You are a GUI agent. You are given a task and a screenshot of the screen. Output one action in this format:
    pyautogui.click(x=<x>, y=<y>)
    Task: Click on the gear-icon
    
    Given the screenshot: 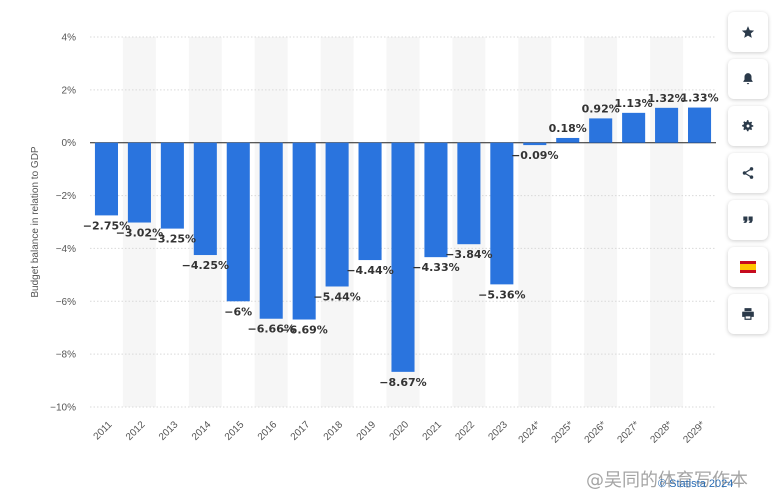 What is the action you would take?
    pyautogui.click(x=748, y=126)
    